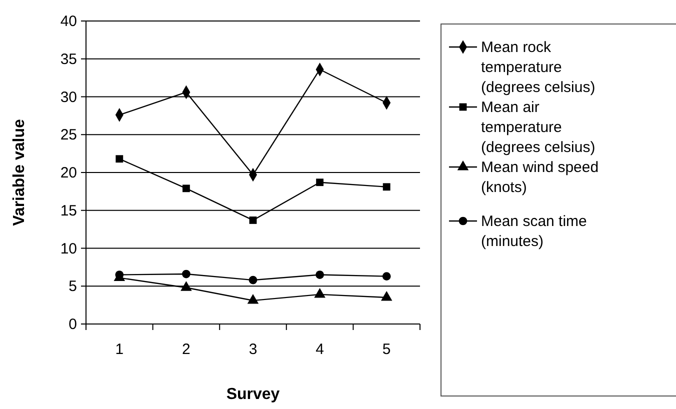 This screenshot has width=676, height=409. Describe the element at coordinates (68, 173) in the screenshot. I see `y-tick-label: 20` at that location.